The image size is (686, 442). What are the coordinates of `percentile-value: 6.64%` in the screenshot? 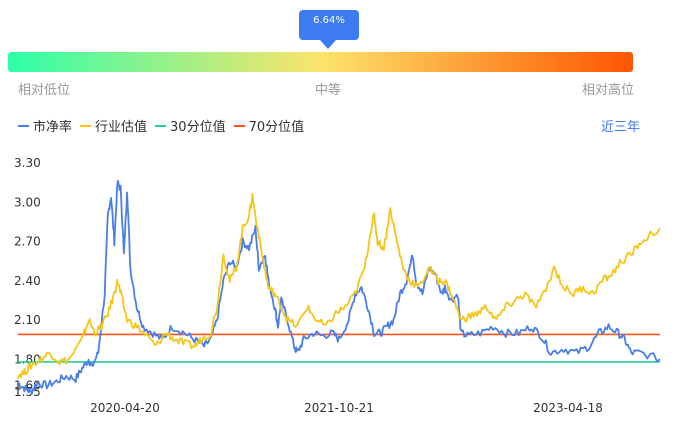 It's located at (329, 20).